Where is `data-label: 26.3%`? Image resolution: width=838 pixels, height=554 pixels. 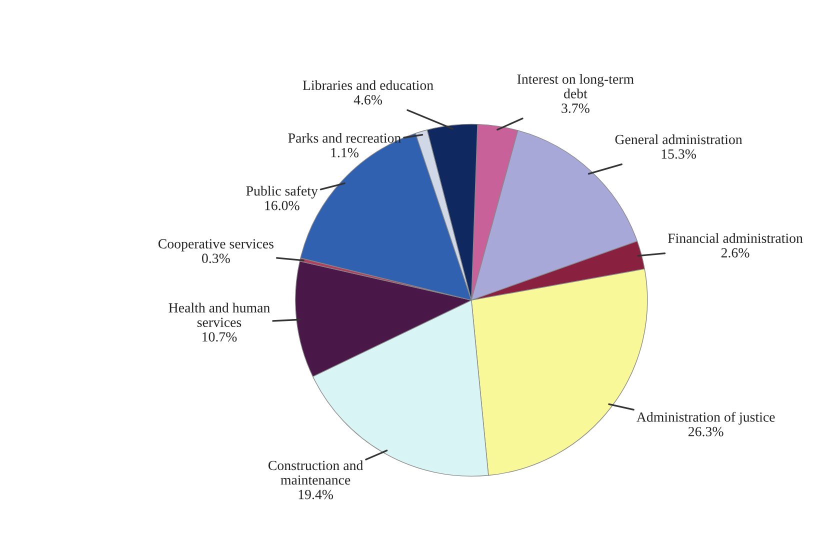 data-label: 26.3% is located at coordinates (706, 431).